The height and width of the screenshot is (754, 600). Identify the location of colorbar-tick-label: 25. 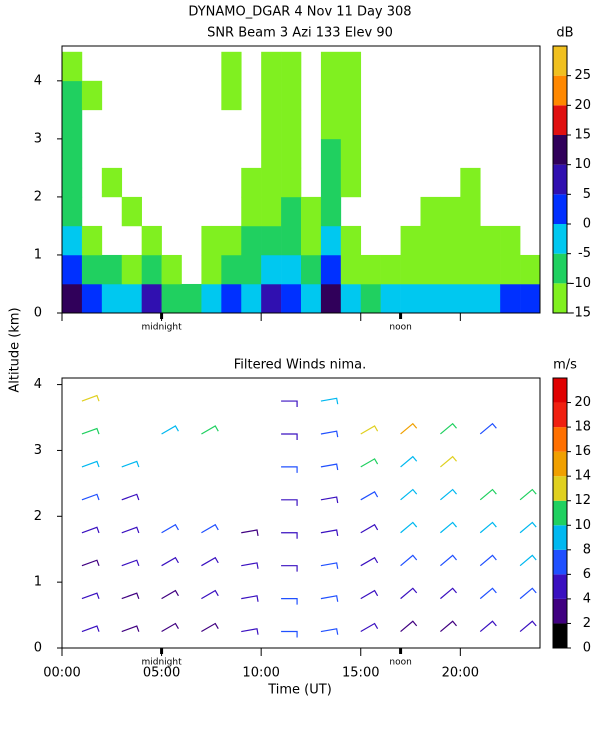
(582, 75).